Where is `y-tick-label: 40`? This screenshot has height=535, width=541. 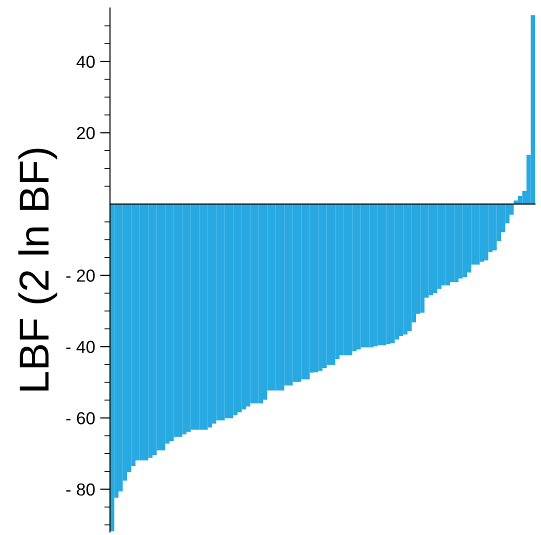 y-tick-label: 40 is located at coordinates (85, 62).